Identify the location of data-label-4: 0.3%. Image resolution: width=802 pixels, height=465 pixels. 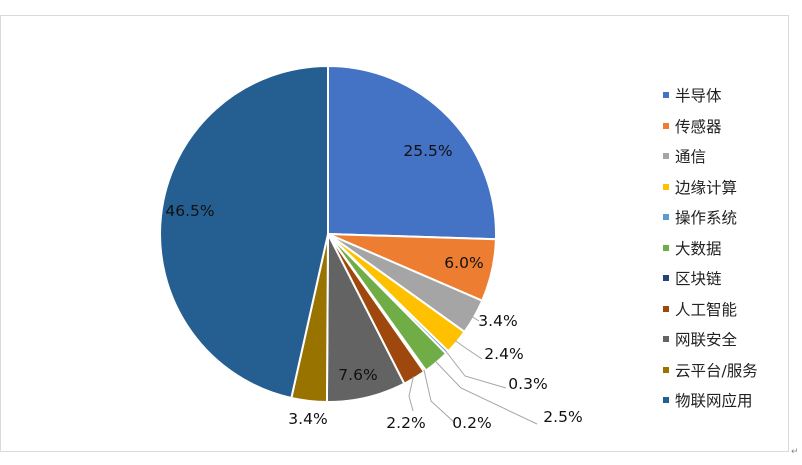
(527, 384).